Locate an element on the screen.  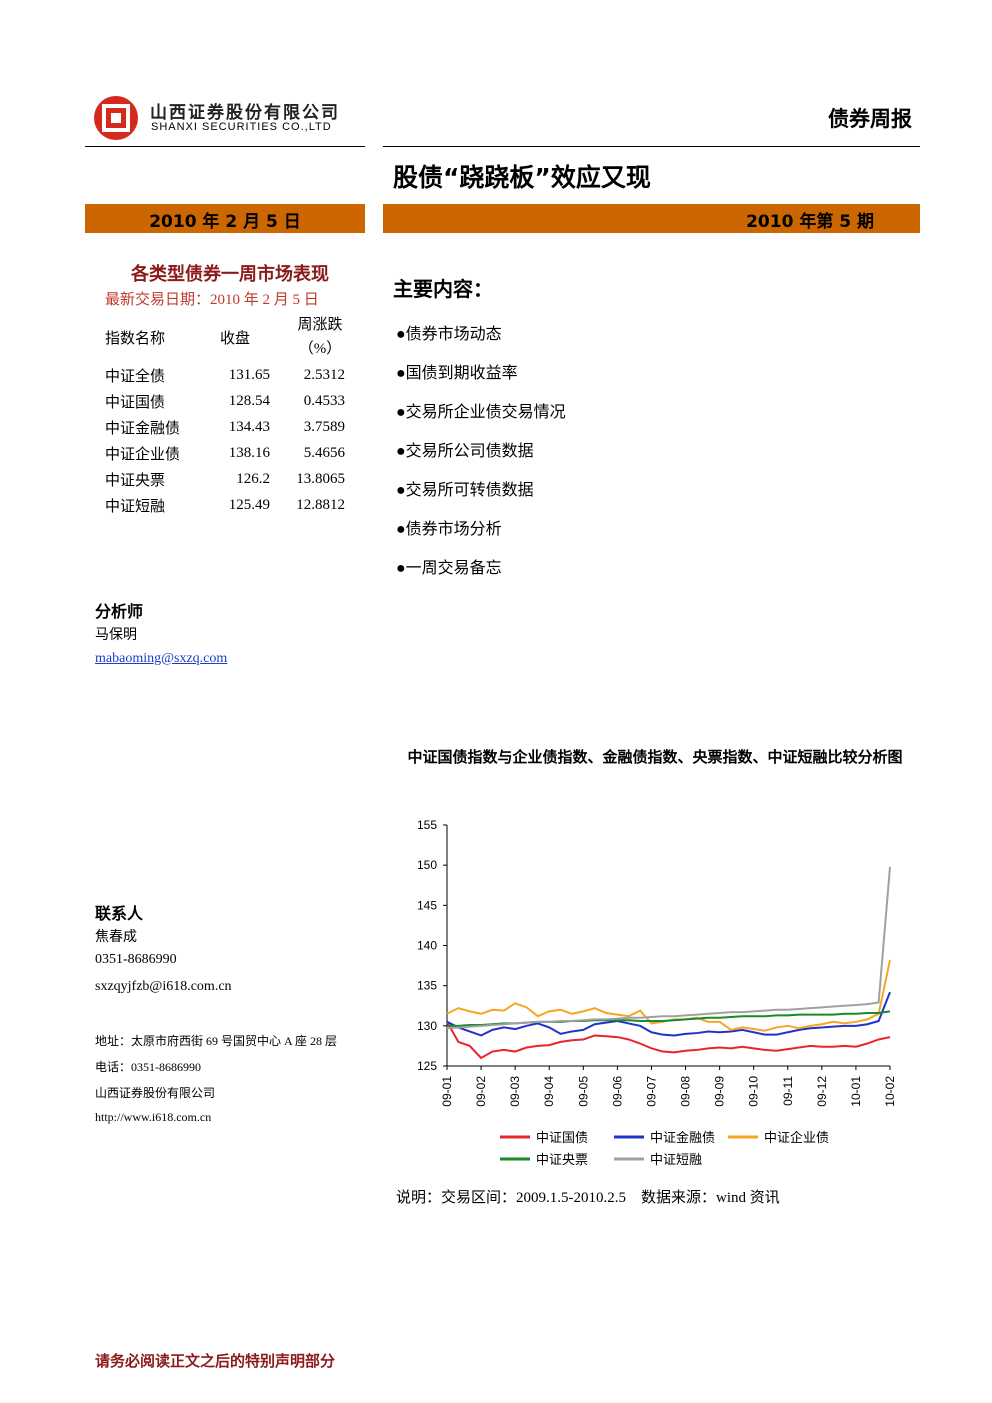
y-tick-label: 130 is located at coordinates (427, 1026).